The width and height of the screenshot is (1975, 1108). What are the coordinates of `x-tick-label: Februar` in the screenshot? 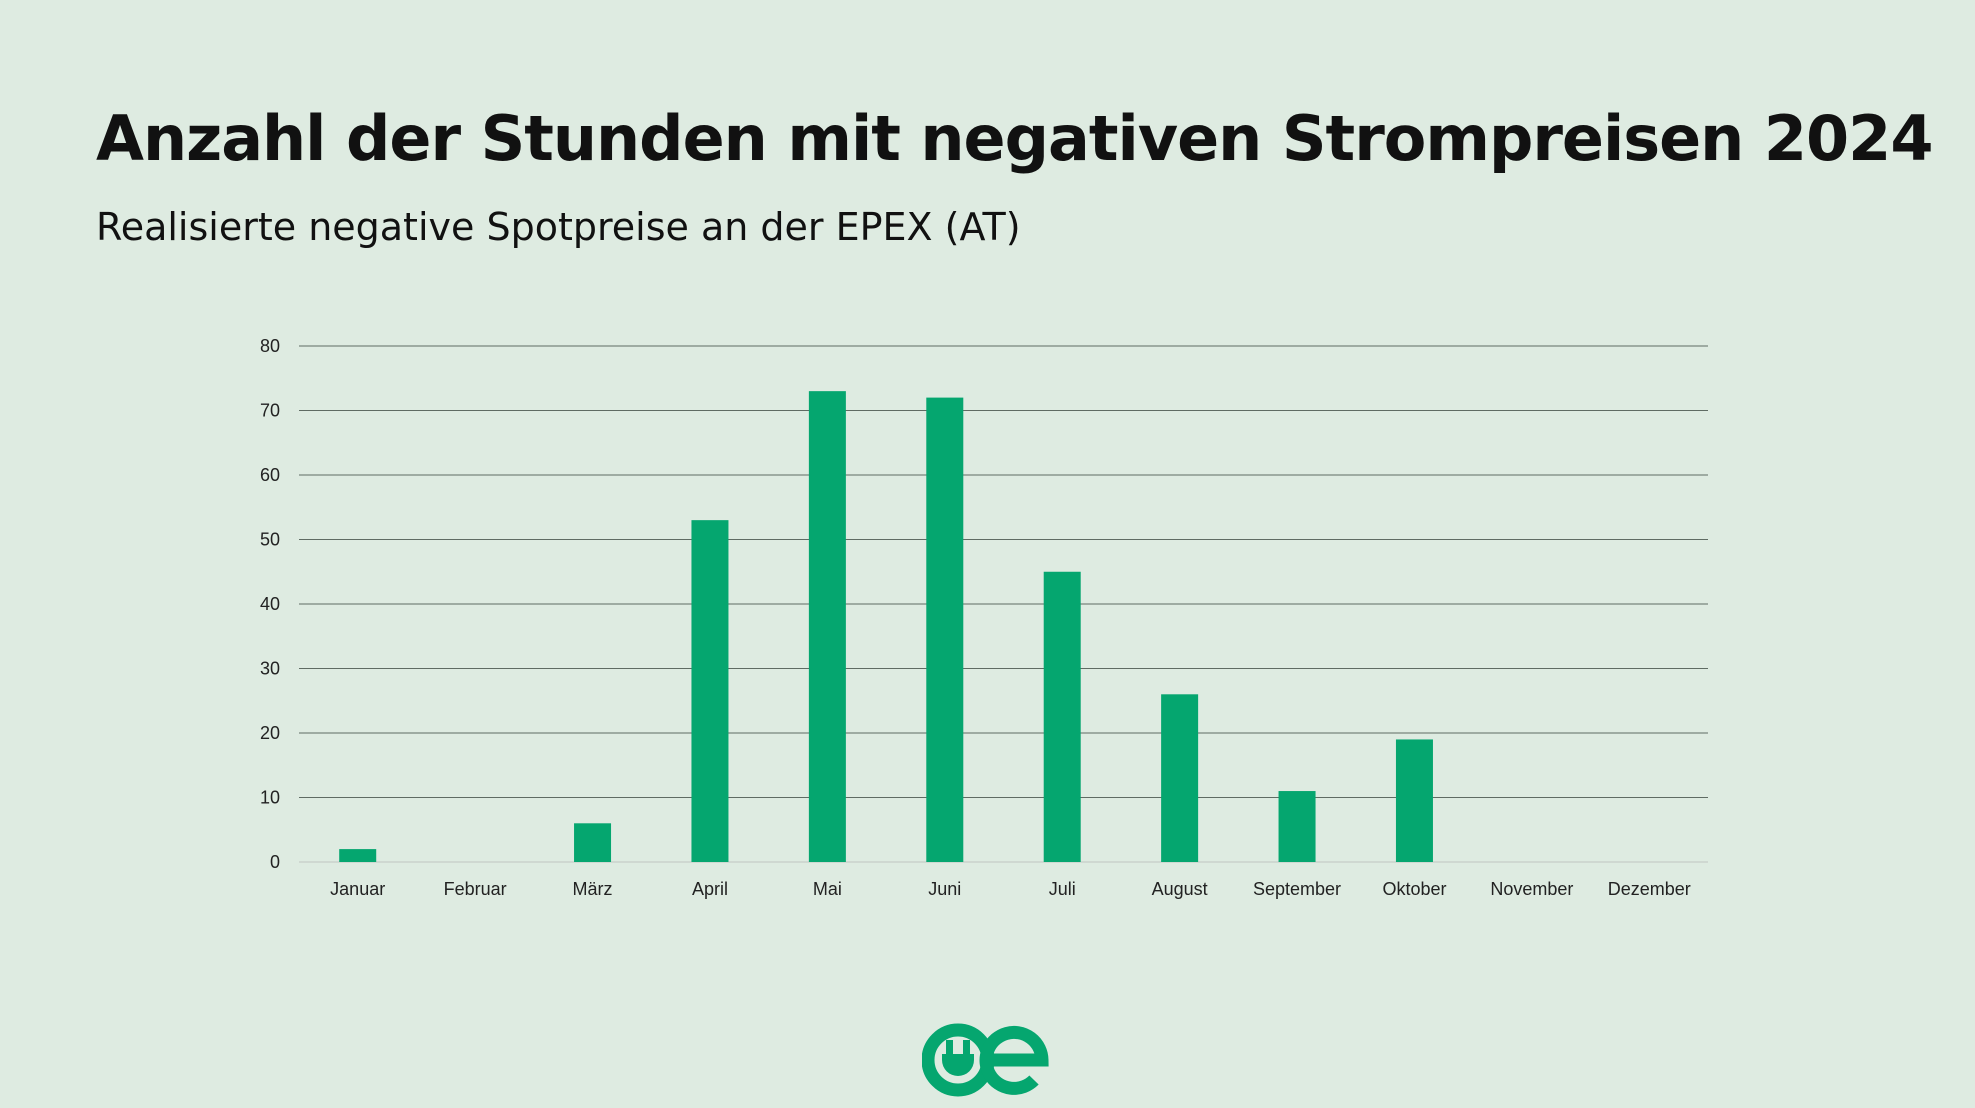 It's located at (475, 889).